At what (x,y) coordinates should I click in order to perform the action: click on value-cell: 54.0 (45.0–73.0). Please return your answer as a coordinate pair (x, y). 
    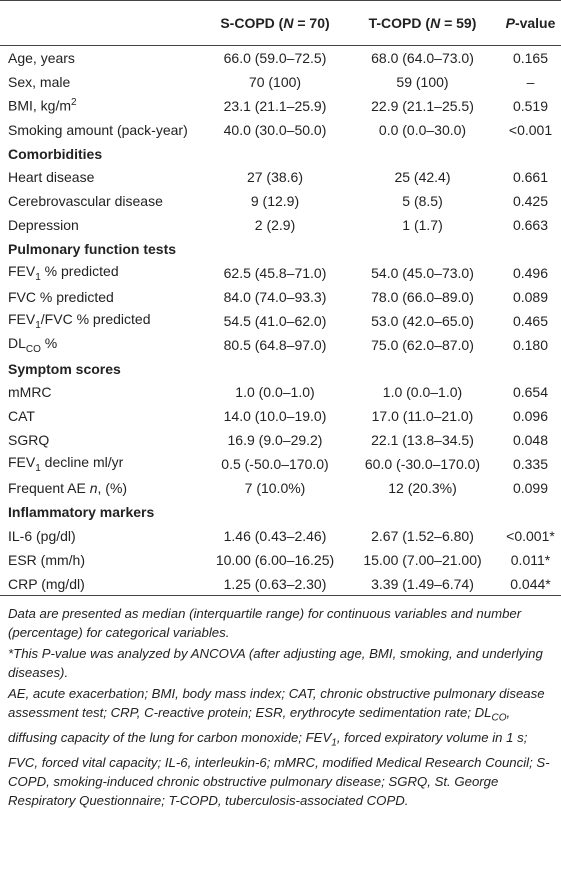
    Looking at the image, I should click on (422, 272).